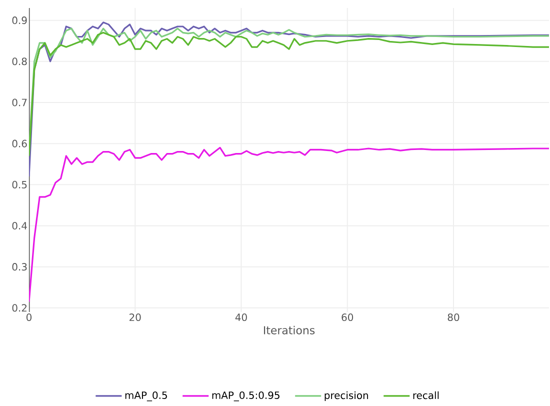  I want to click on x-tick-label: 80, so click(454, 318).